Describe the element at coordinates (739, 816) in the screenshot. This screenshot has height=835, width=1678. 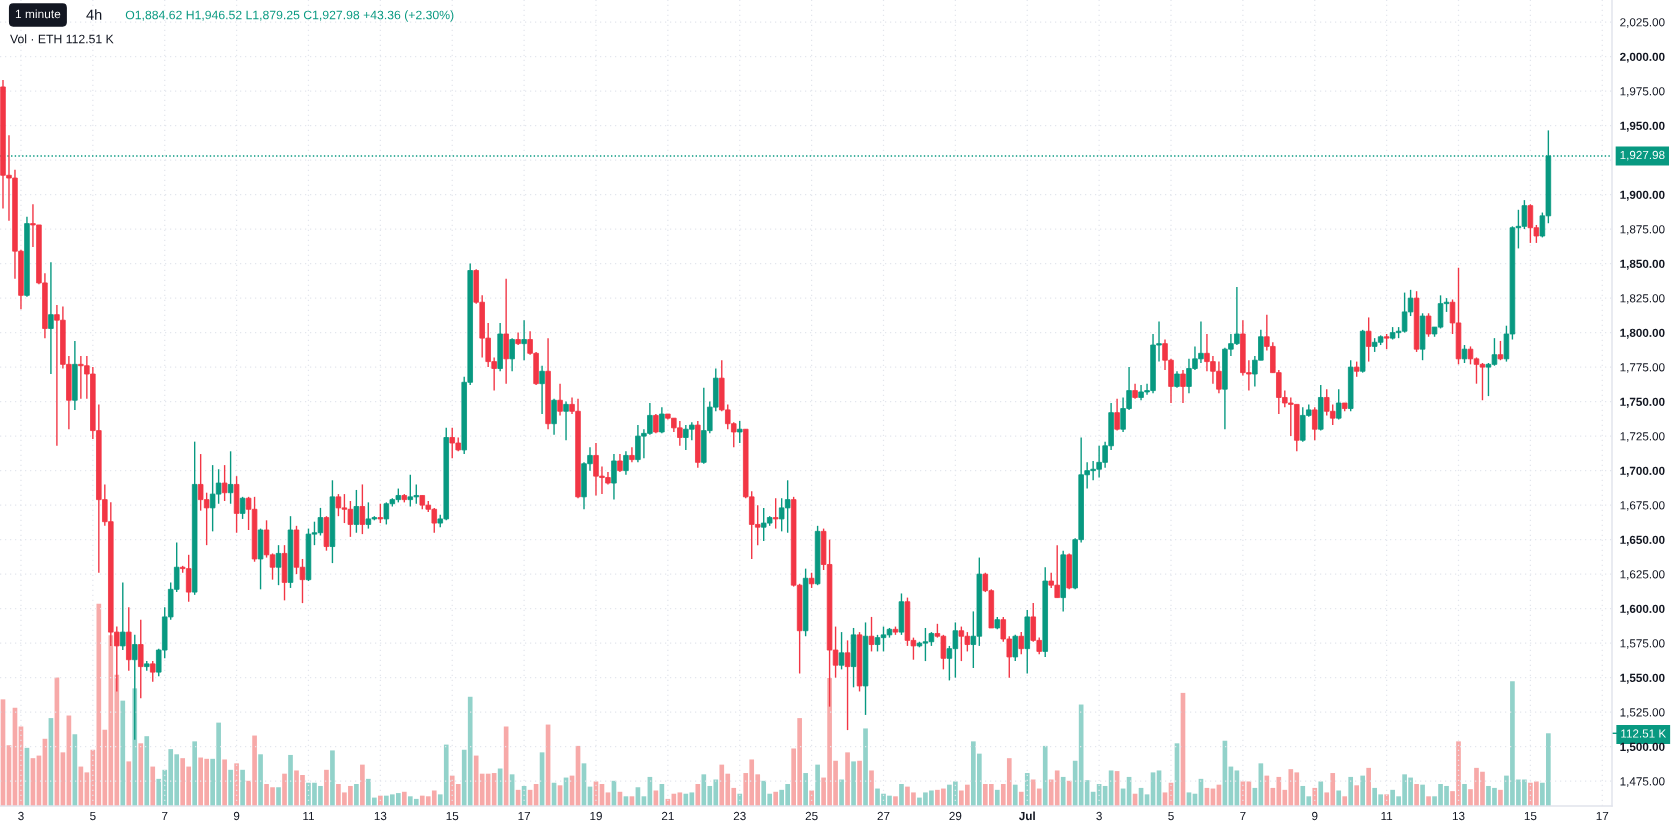
I see `x-tick-label: 23` at that location.